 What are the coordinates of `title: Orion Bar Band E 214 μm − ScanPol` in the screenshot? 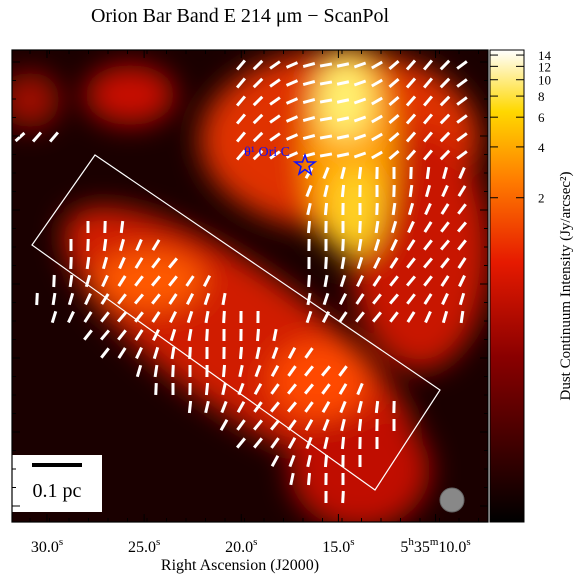 It's located at (240, 16).